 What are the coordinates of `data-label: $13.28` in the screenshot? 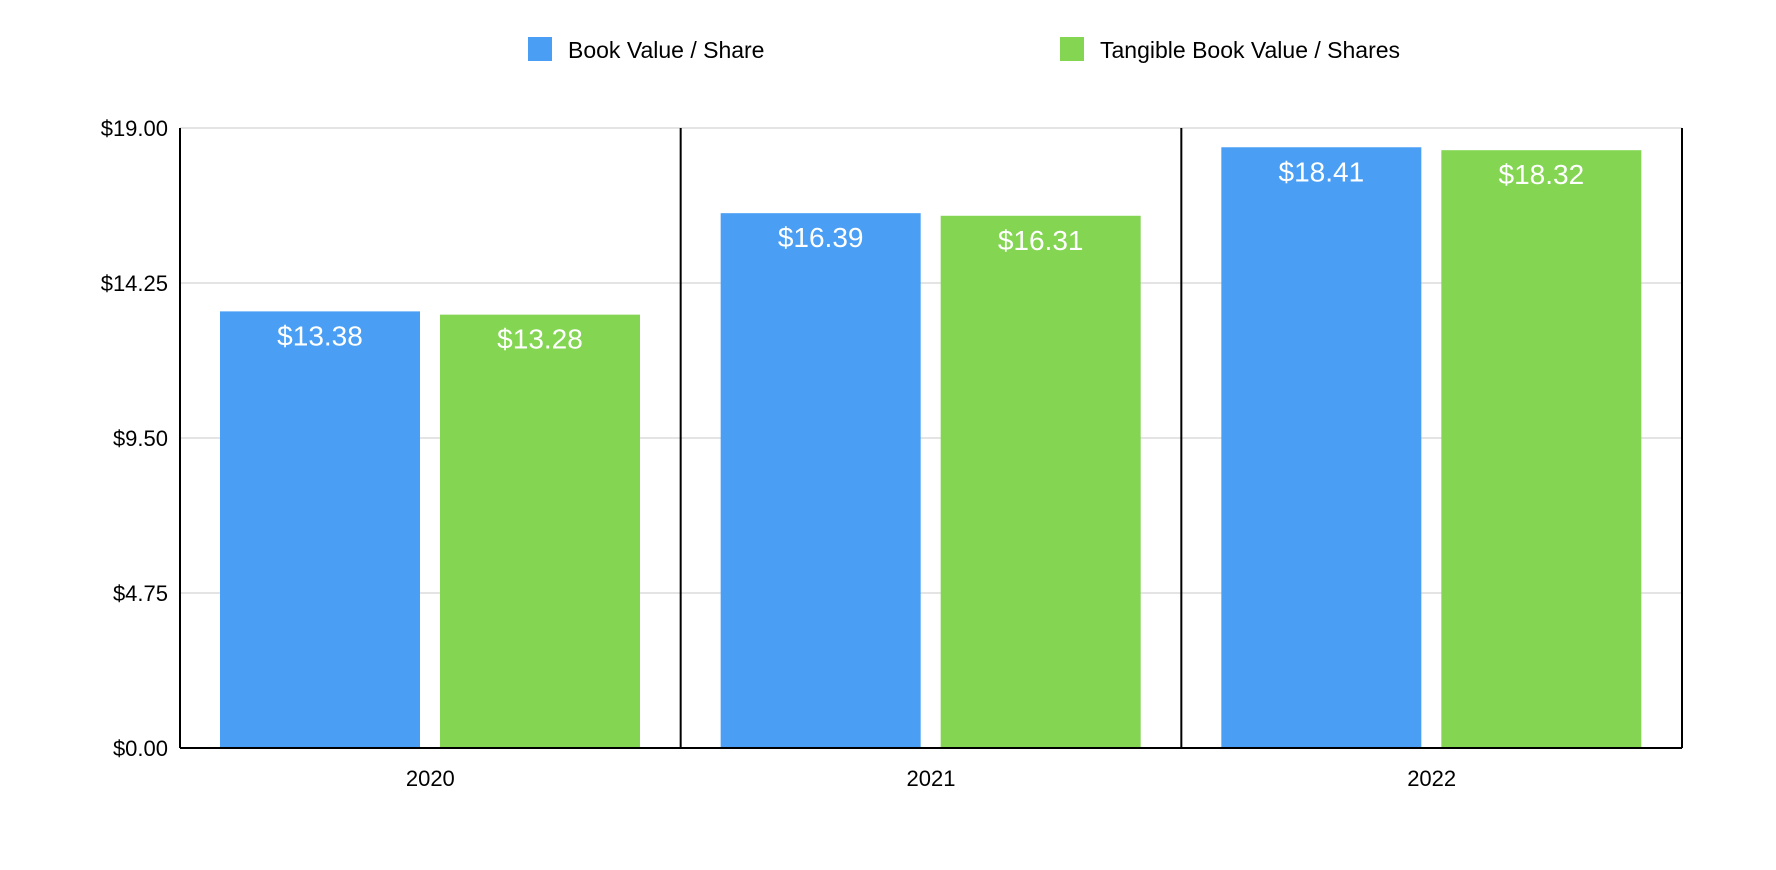 It's located at (540, 339).